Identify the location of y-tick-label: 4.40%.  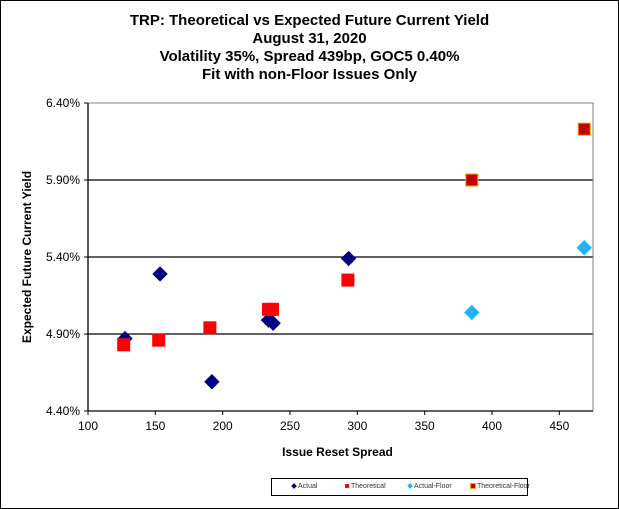
(63, 411).